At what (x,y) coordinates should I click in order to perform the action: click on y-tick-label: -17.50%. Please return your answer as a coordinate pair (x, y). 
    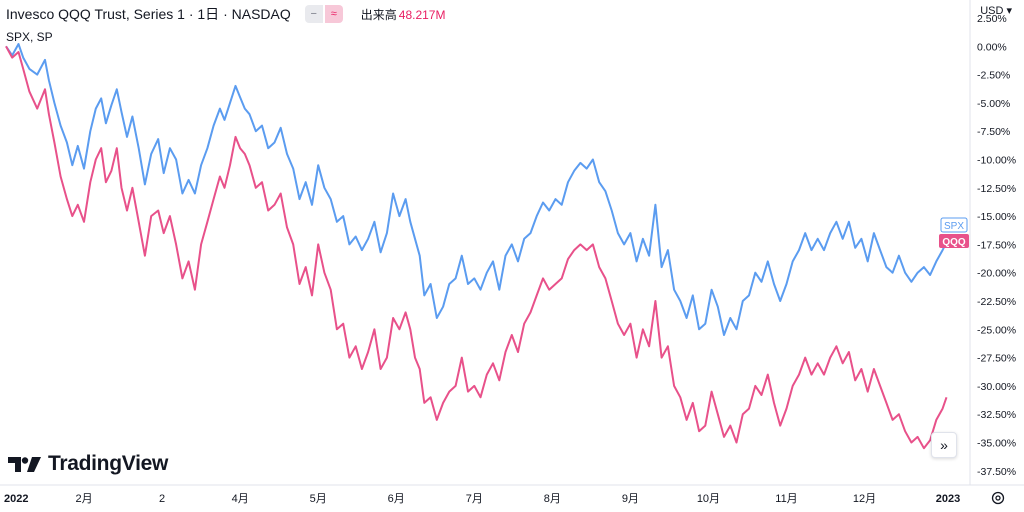
    Looking at the image, I should click on (996, 245).